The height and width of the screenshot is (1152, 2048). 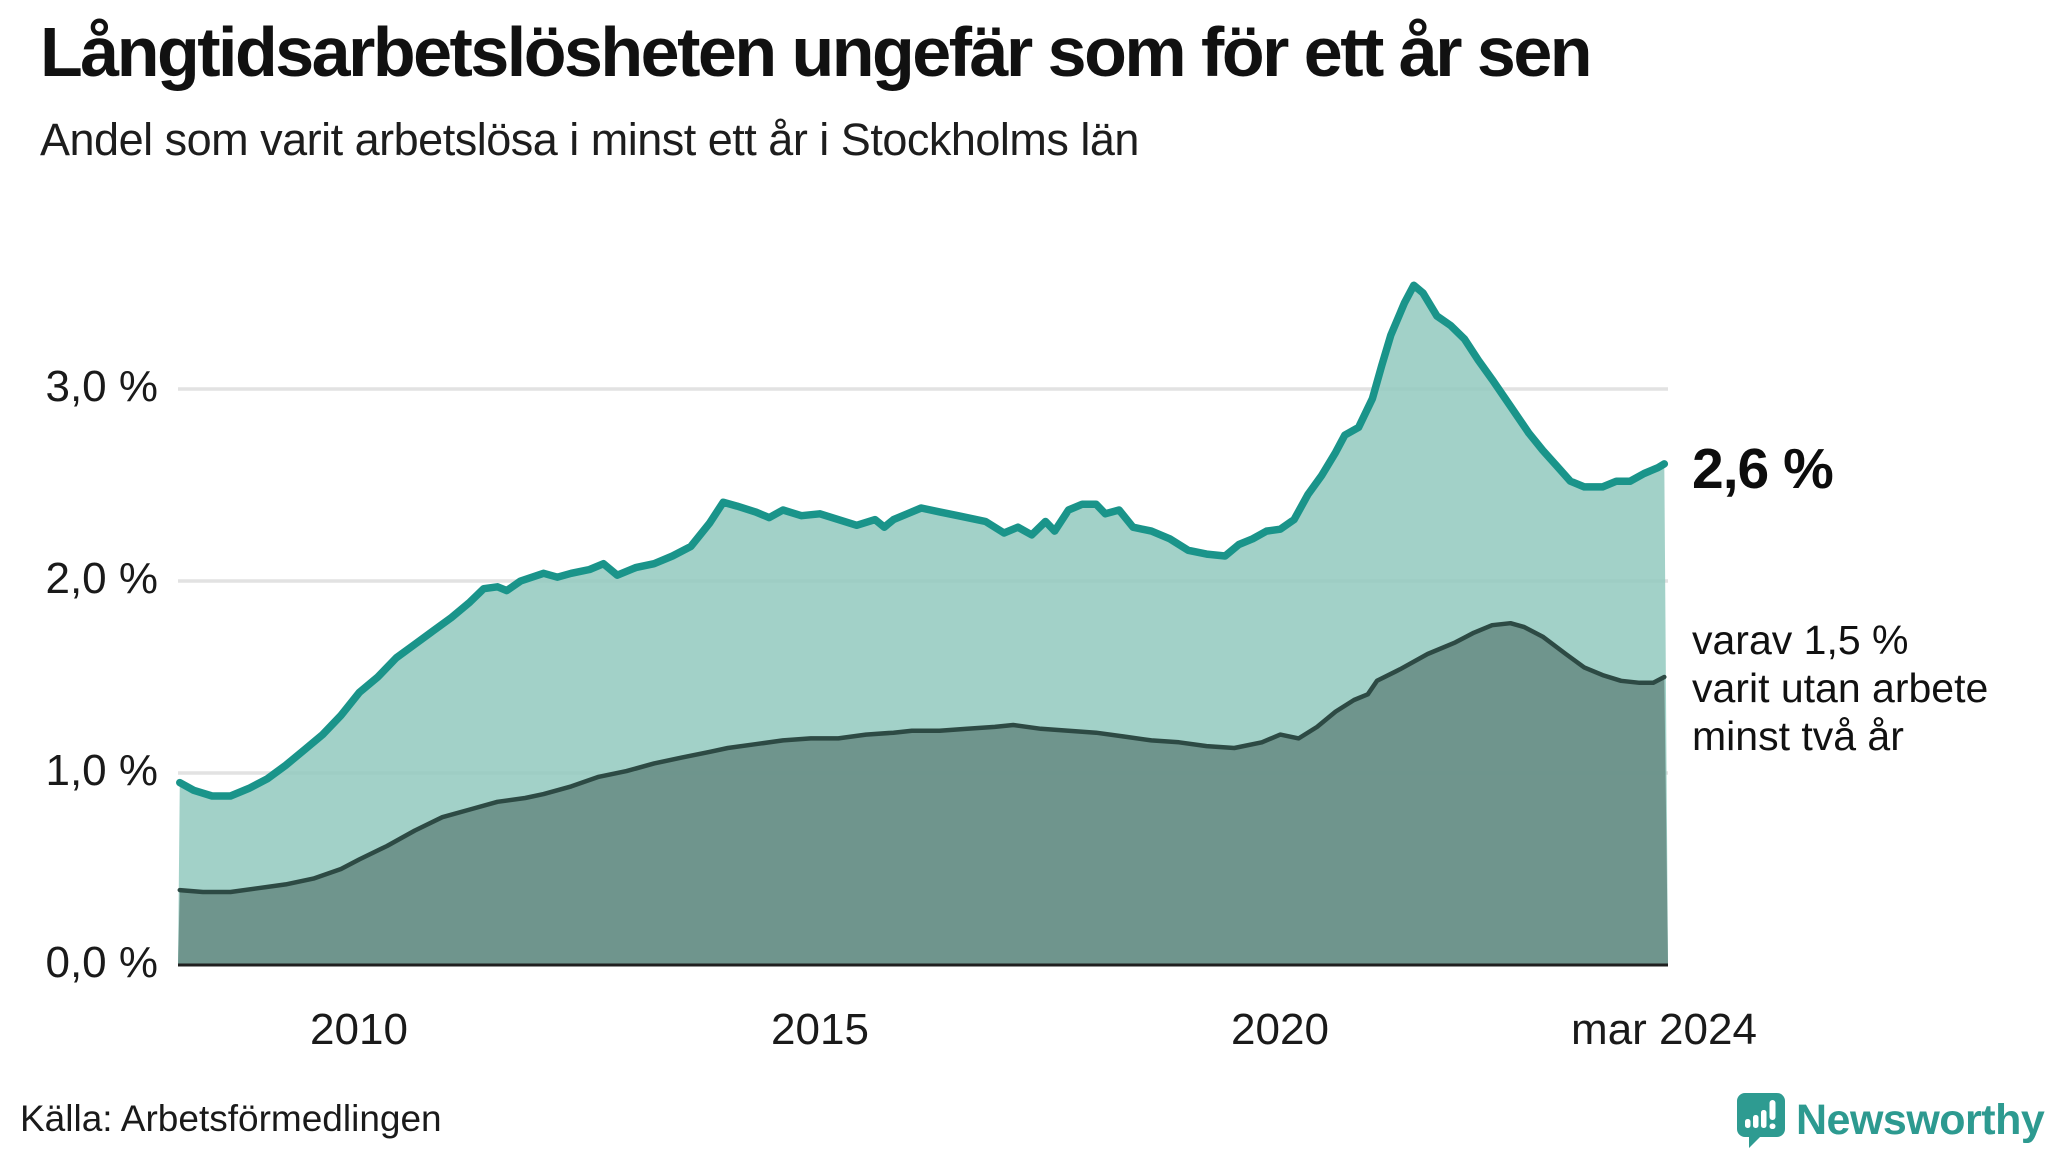 I want to click on source-credit: Källa: Arbetsförmedlingen, so click(x=231, y=1118).